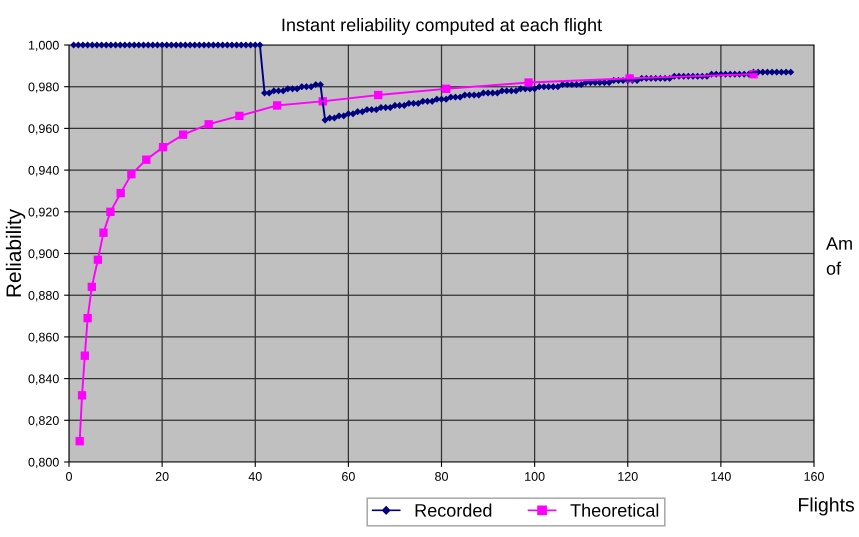 The height and width of the screenshot is (537, 859). I want to click on x-tick-label: 140, so click(721, 476).